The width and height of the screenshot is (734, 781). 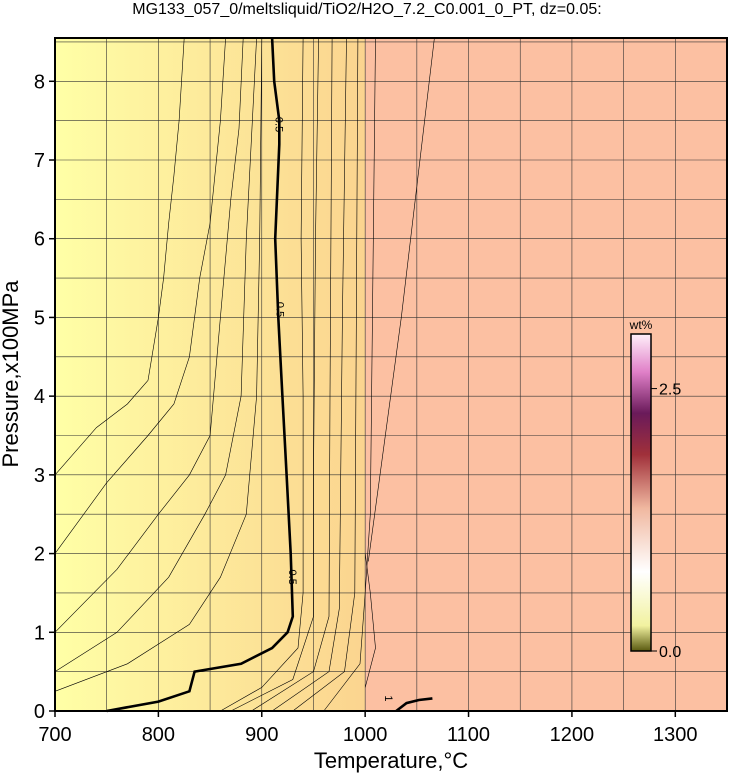 What do you see at coordinates (641, 325) in the screenshot?
I see `colorbar-label: wt%` at bounding box center [641, 325].